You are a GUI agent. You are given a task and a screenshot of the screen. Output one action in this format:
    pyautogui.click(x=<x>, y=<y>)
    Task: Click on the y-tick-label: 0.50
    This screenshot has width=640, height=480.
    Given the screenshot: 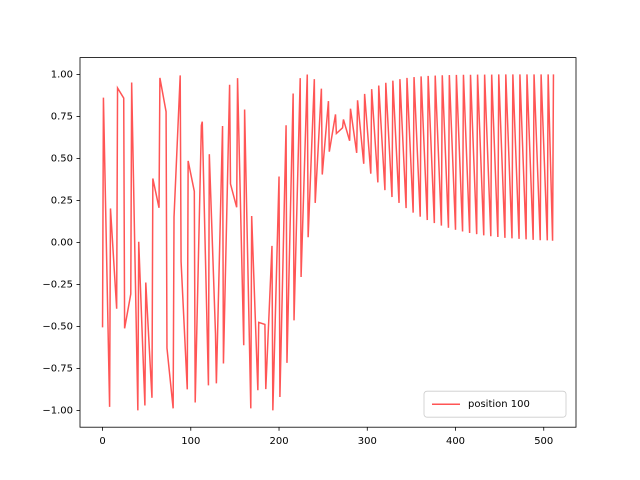 What is the action you would take?
    pyautogui.click(x=62, y=158)
    